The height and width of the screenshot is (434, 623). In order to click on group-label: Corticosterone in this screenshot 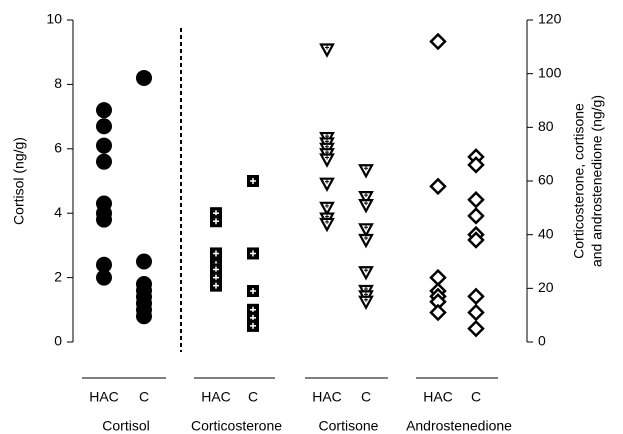, I will do `click(236, 426)`.